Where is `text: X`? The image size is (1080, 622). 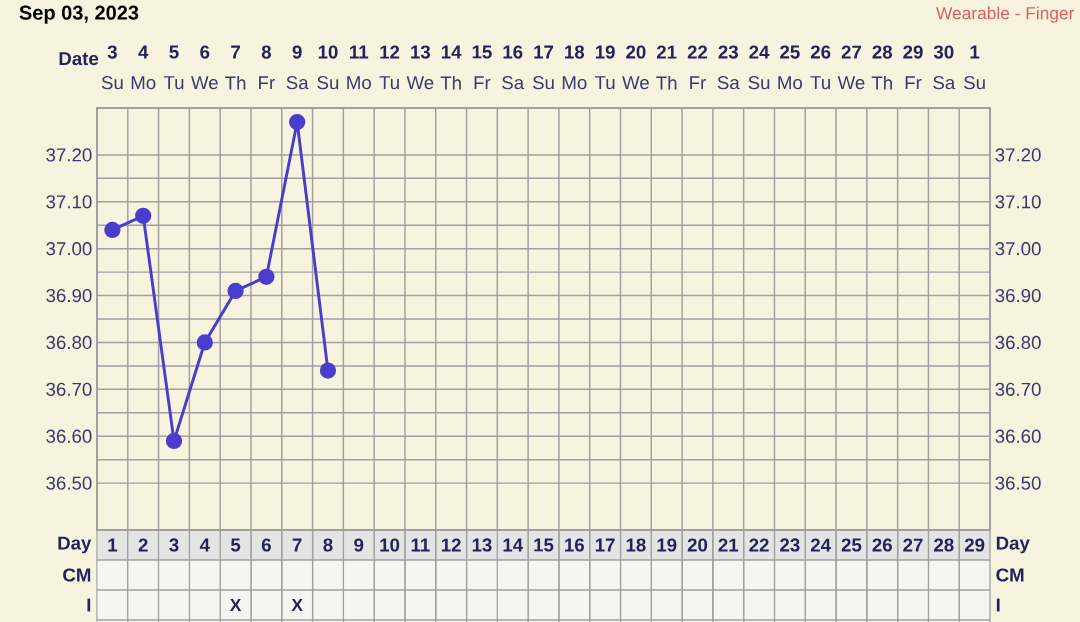
text: X is located at coordinates (297, 605).